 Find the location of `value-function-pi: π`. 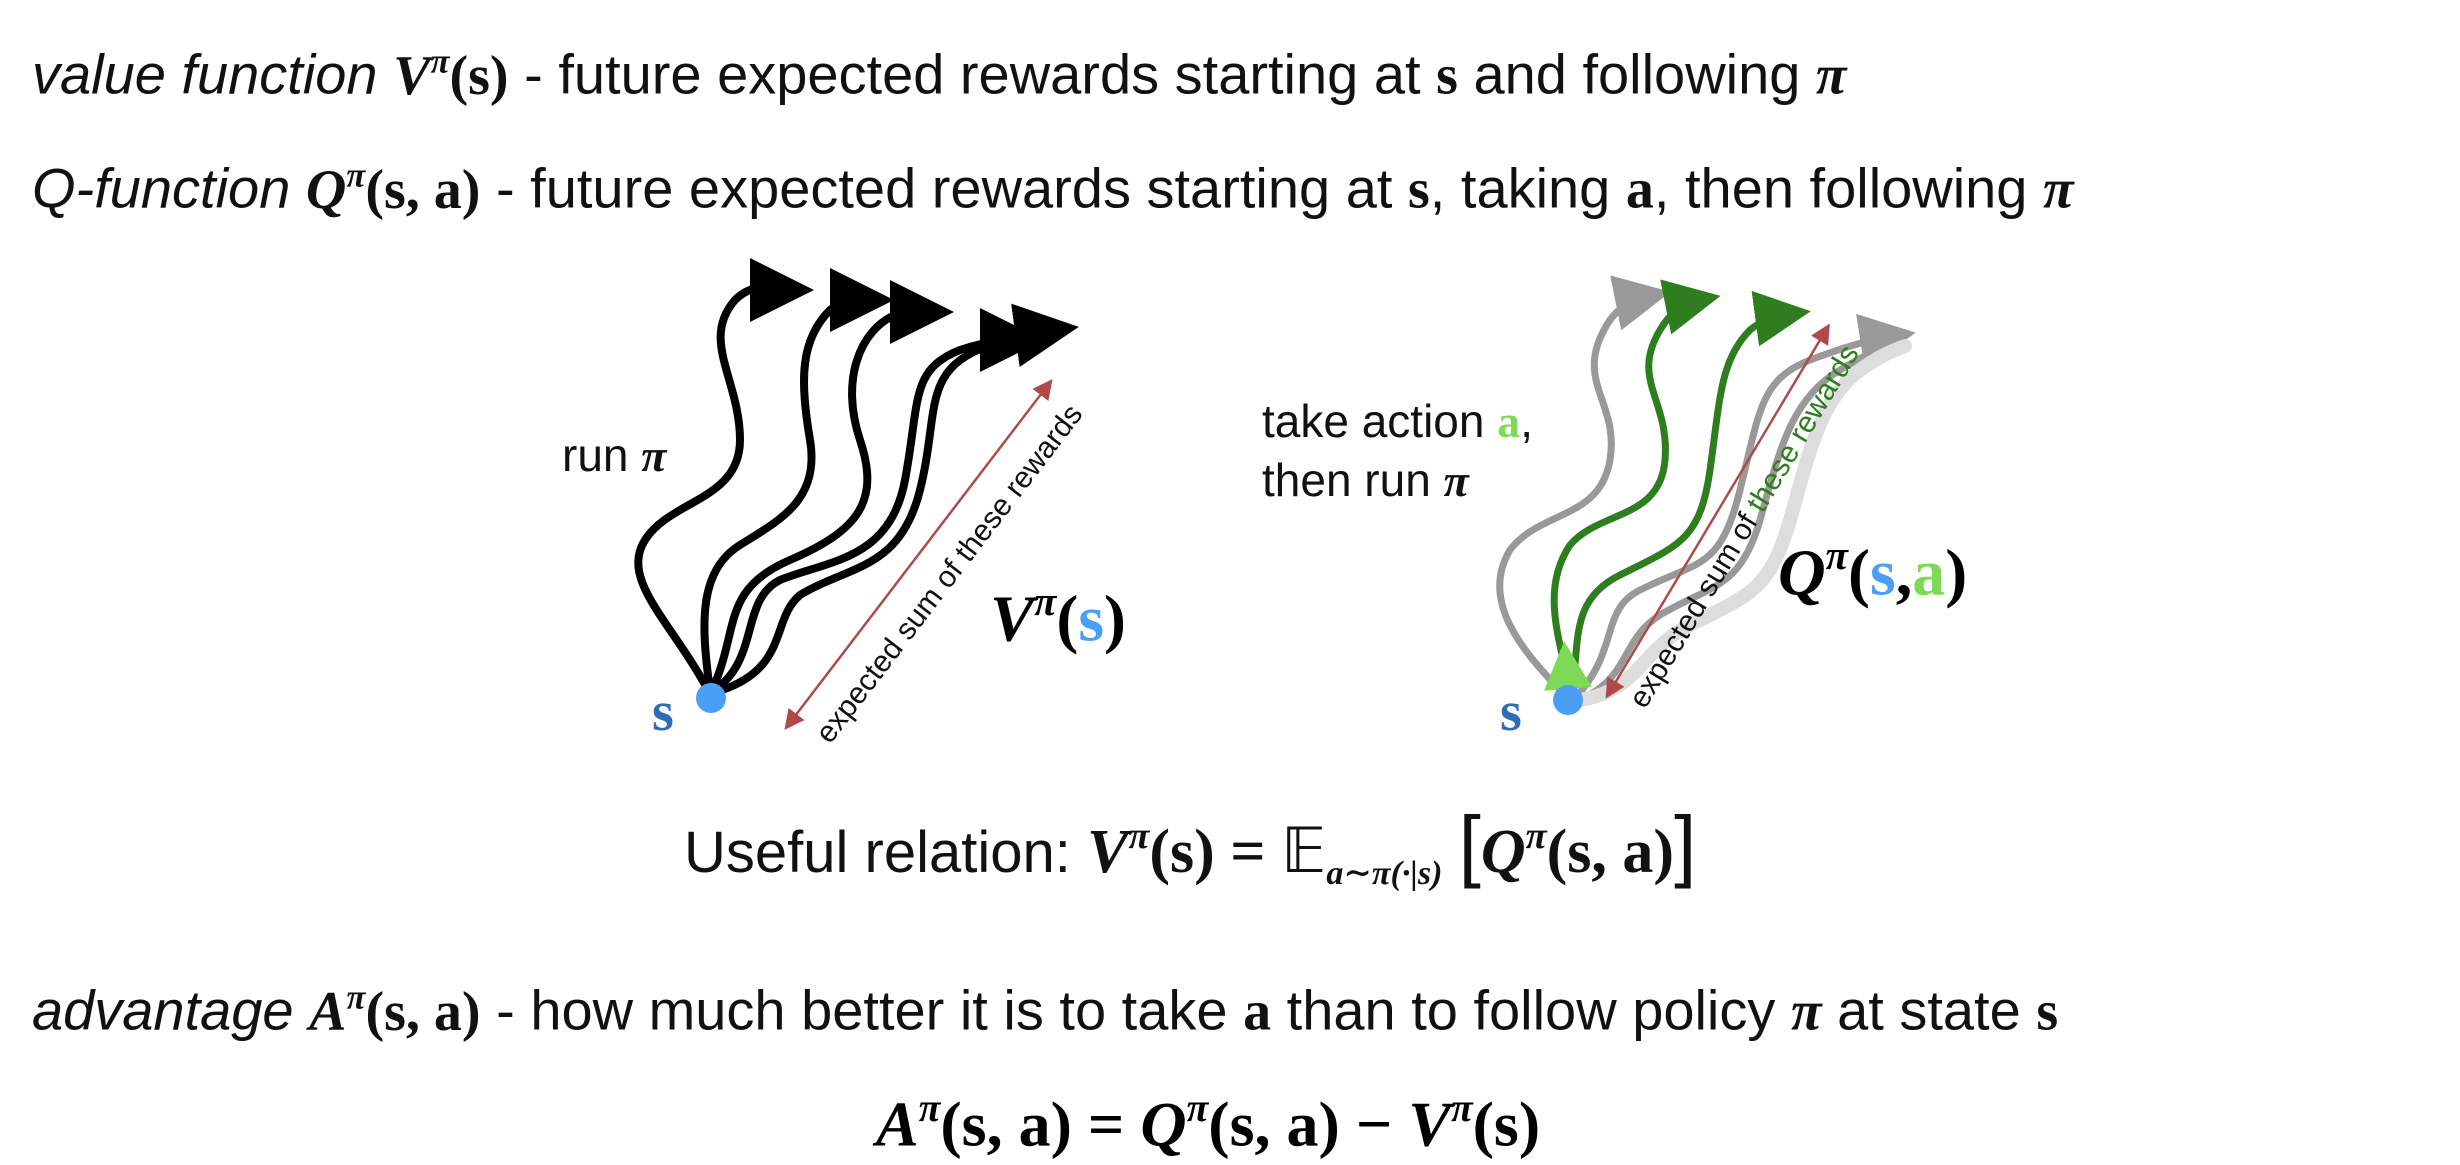

value-function-pi: π is located at coordinates (1831, 75).